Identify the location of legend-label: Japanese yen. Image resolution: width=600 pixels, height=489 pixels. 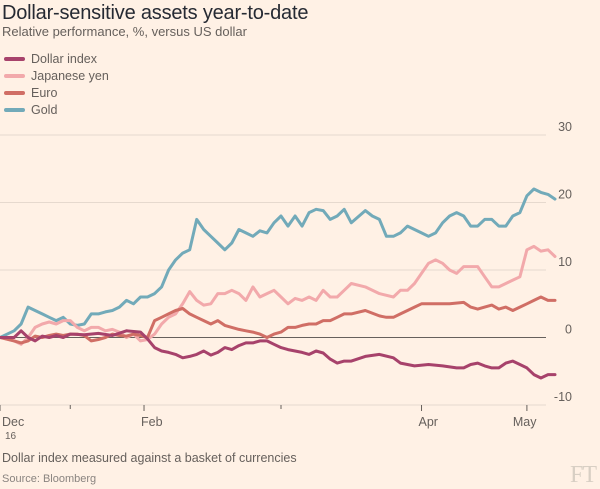
(70, 75).